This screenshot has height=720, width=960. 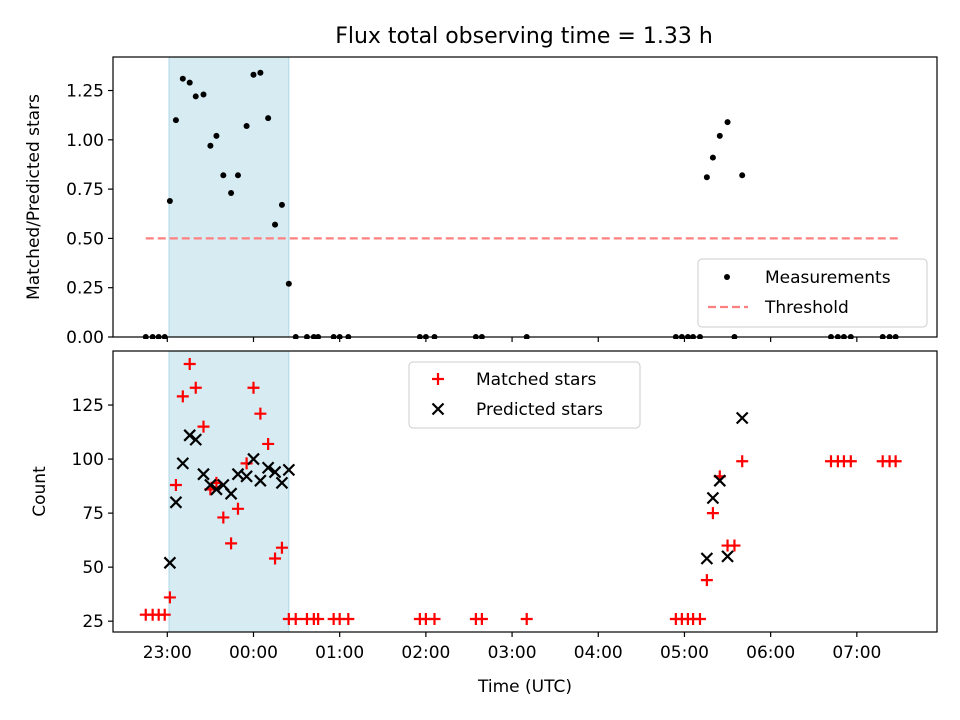 I want to click on y-tick-label: 1.25, so click(x=85, y=92).